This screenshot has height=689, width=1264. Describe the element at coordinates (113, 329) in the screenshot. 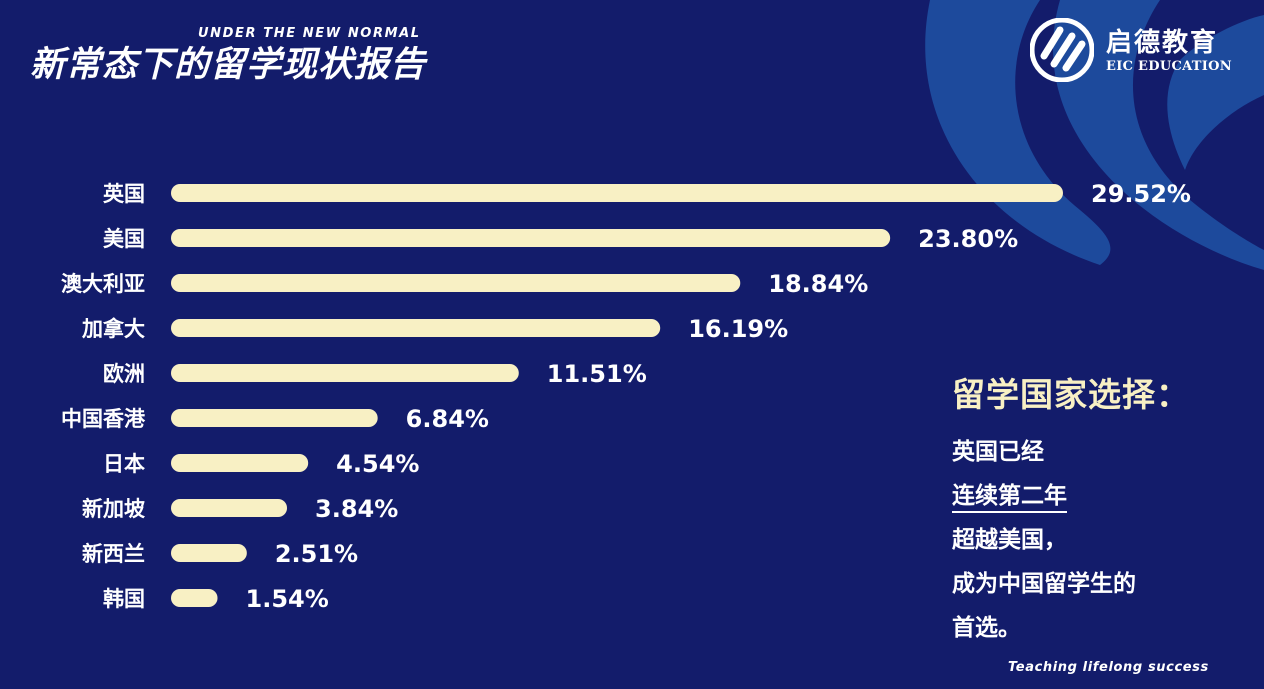

I see `category-label: 加拿大` at that location.